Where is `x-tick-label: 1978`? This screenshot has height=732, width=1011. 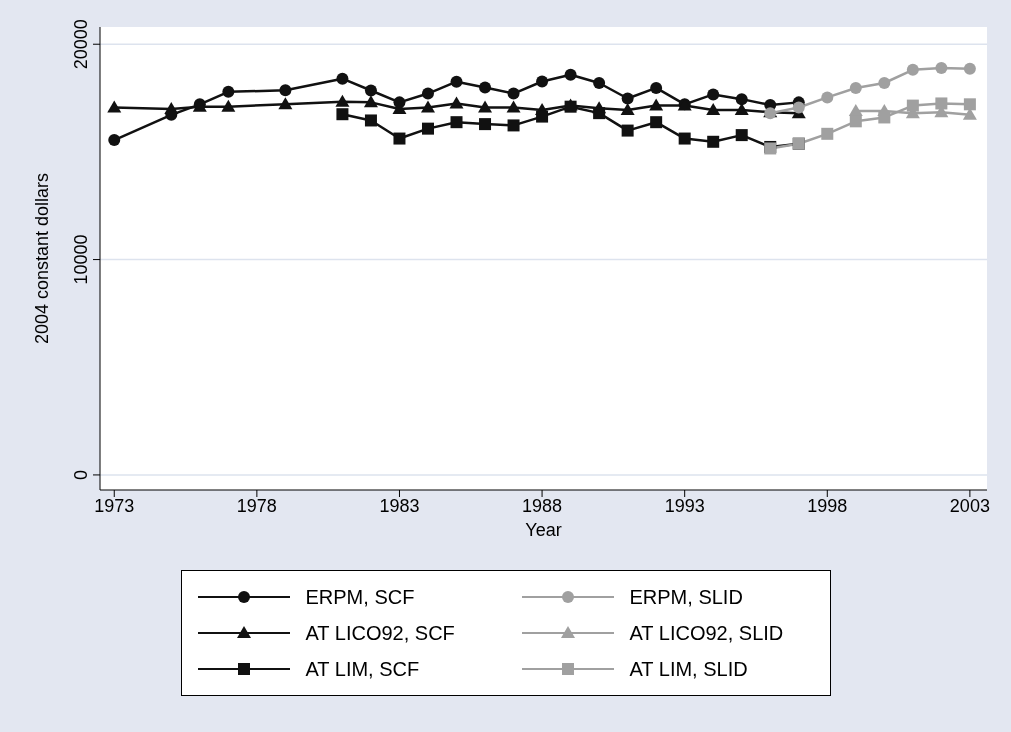
x-tick-label: 1978 is located at coordinates (256, 505).